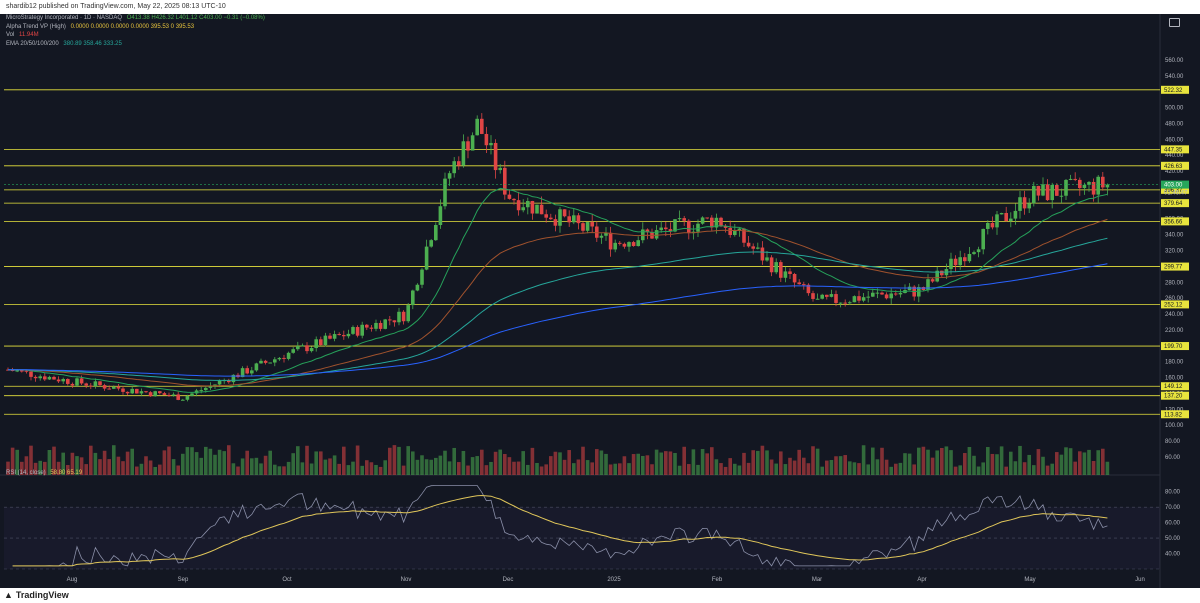  I want to click on camera-icon, so click(1174, 22).